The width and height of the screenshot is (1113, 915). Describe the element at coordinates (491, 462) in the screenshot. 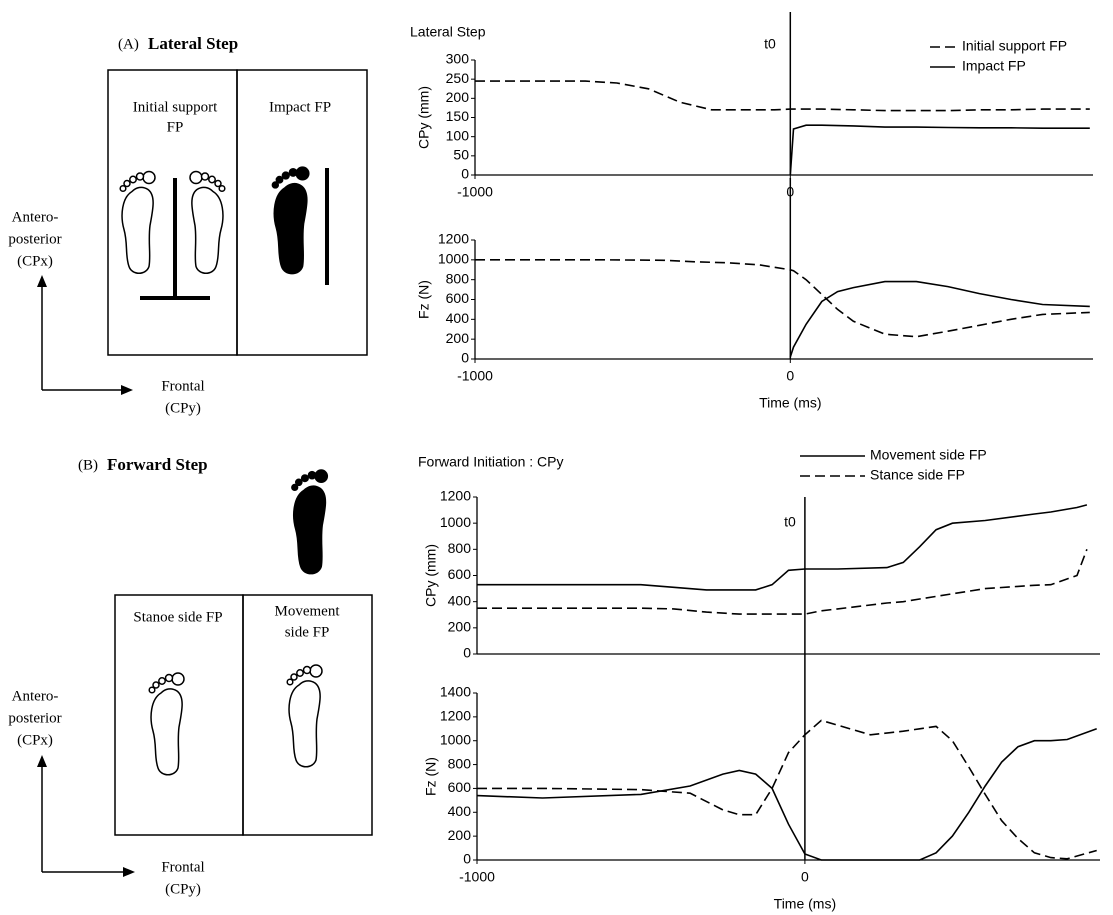

I see `chart-title: Forward Initiation : CPy` at that location.